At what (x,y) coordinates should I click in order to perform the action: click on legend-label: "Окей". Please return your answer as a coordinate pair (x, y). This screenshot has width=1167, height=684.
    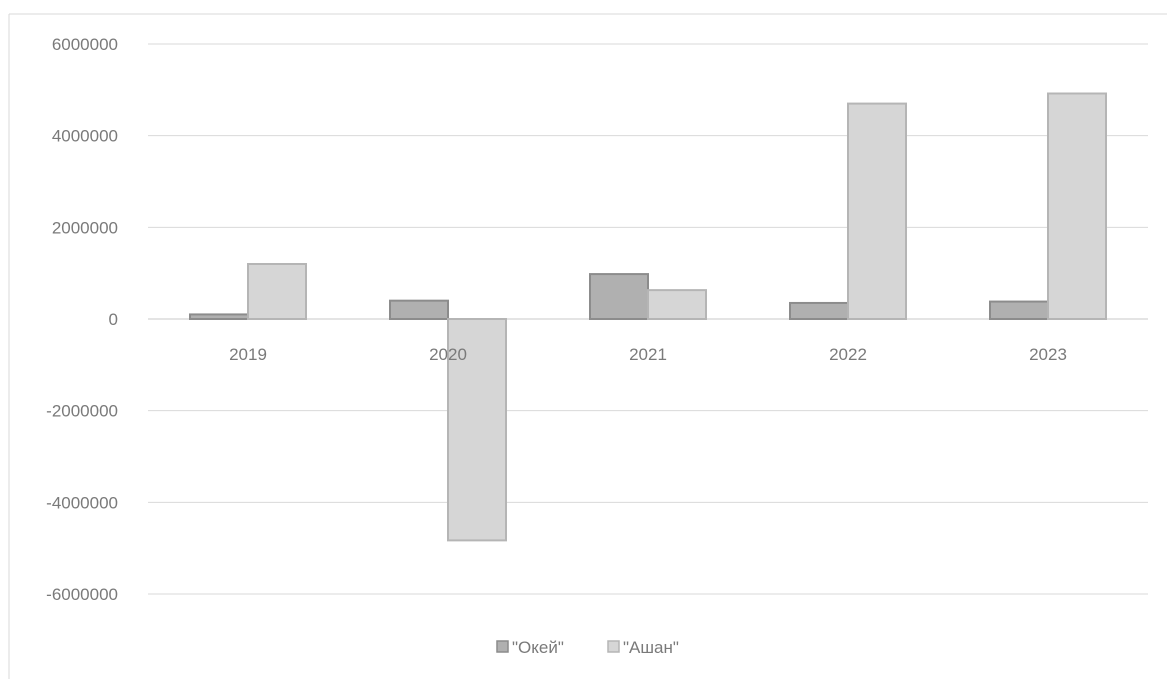
    Looking at the image, I should click on (538, 647).